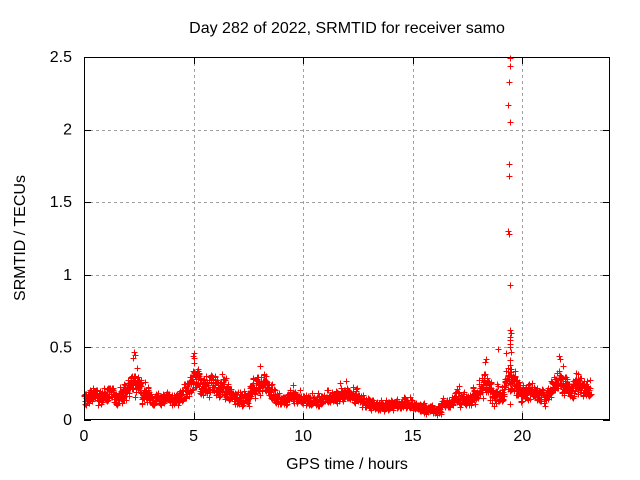  I want to click on y-tick-label: 0, so click(67, 420).